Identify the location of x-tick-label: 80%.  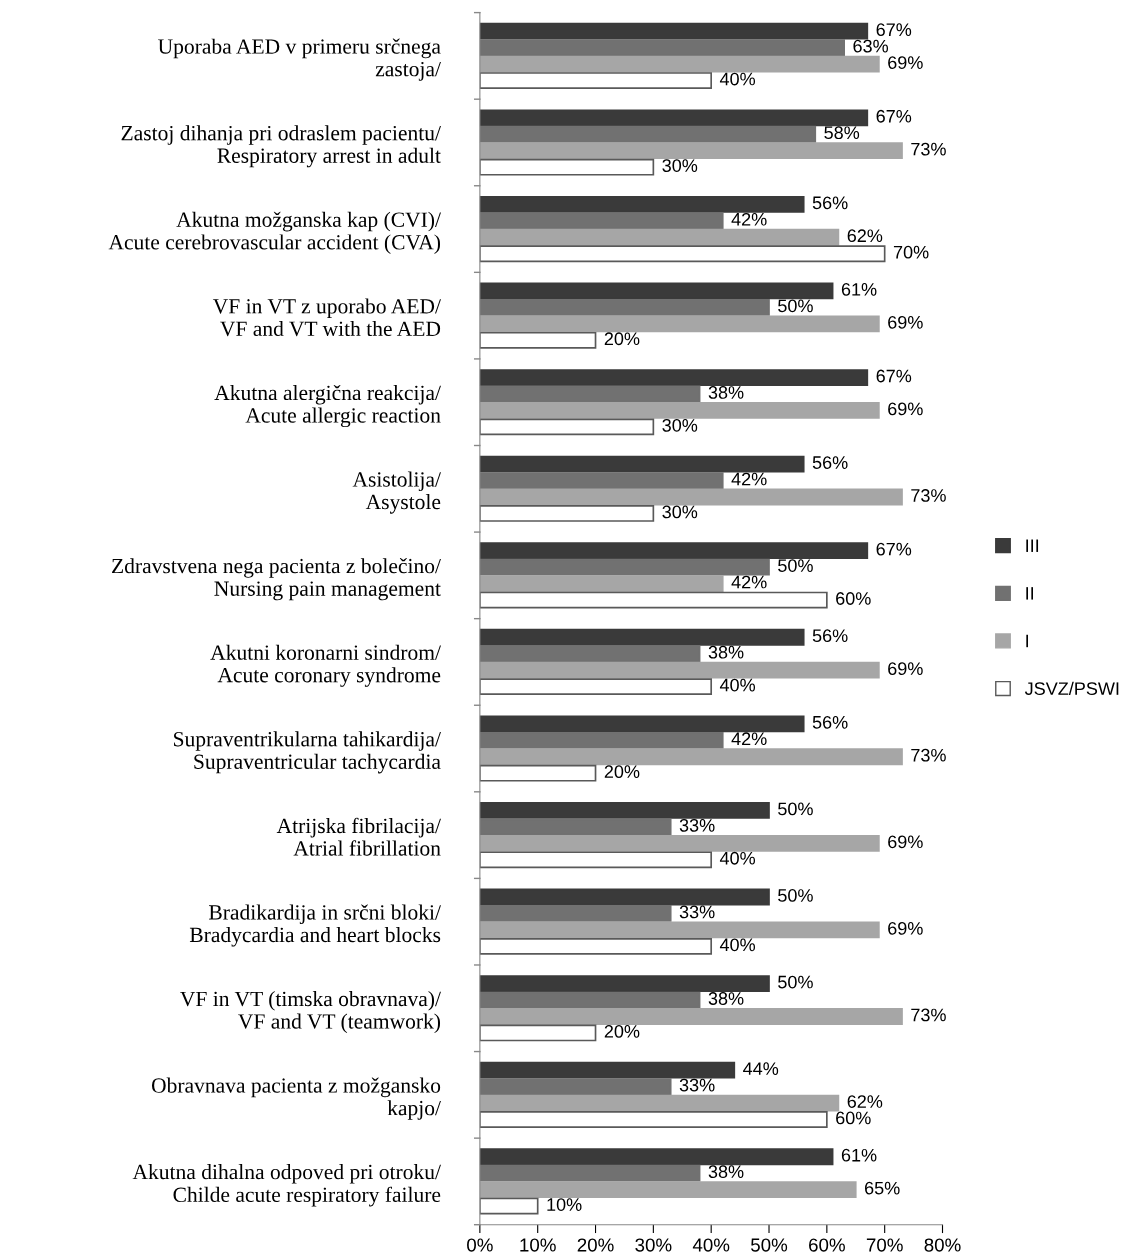
(942, 1245).